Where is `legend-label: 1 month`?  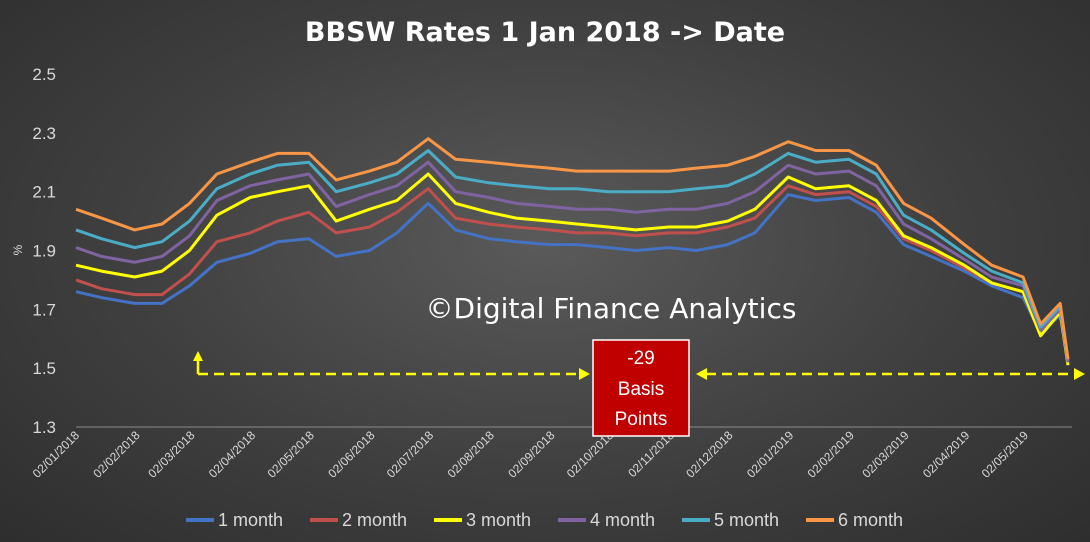 legend-label: 1 month is located at coordinates (250, 520).